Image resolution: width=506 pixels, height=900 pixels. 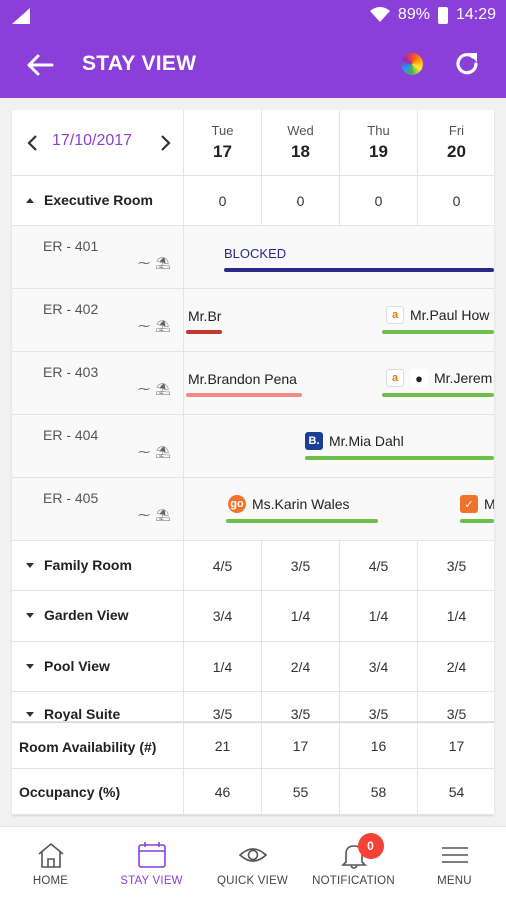 What do you see at coordinates (442, 15) in the screenshot?
I see `battery-icon` at bounding box center [442, 15].